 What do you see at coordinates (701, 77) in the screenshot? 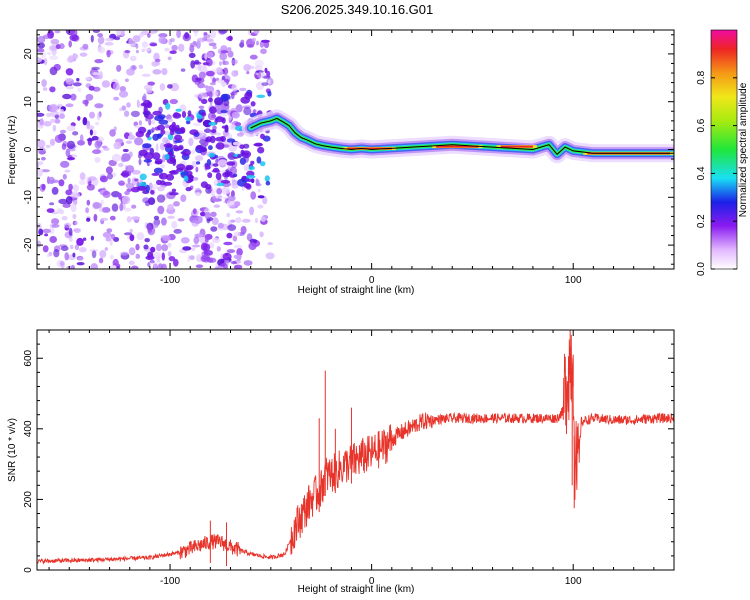
I see `colorbar-tick-label: 0.8` at bounding box center [701, 77].